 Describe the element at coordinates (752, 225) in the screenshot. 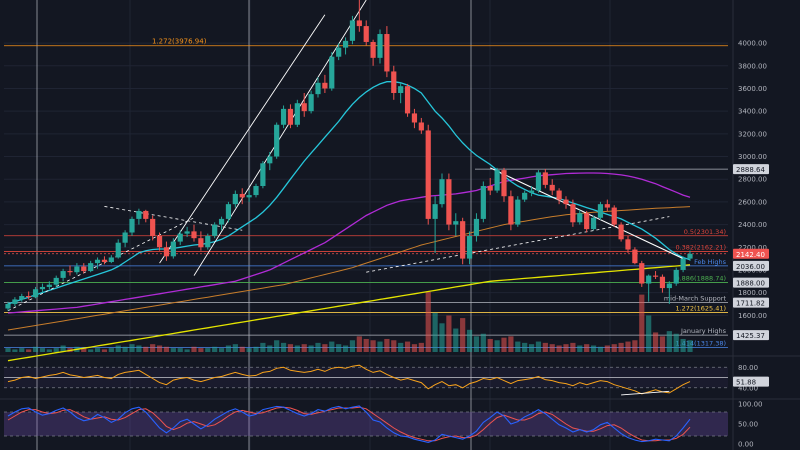

I see `price-tick-label: 2400.00` at that location.